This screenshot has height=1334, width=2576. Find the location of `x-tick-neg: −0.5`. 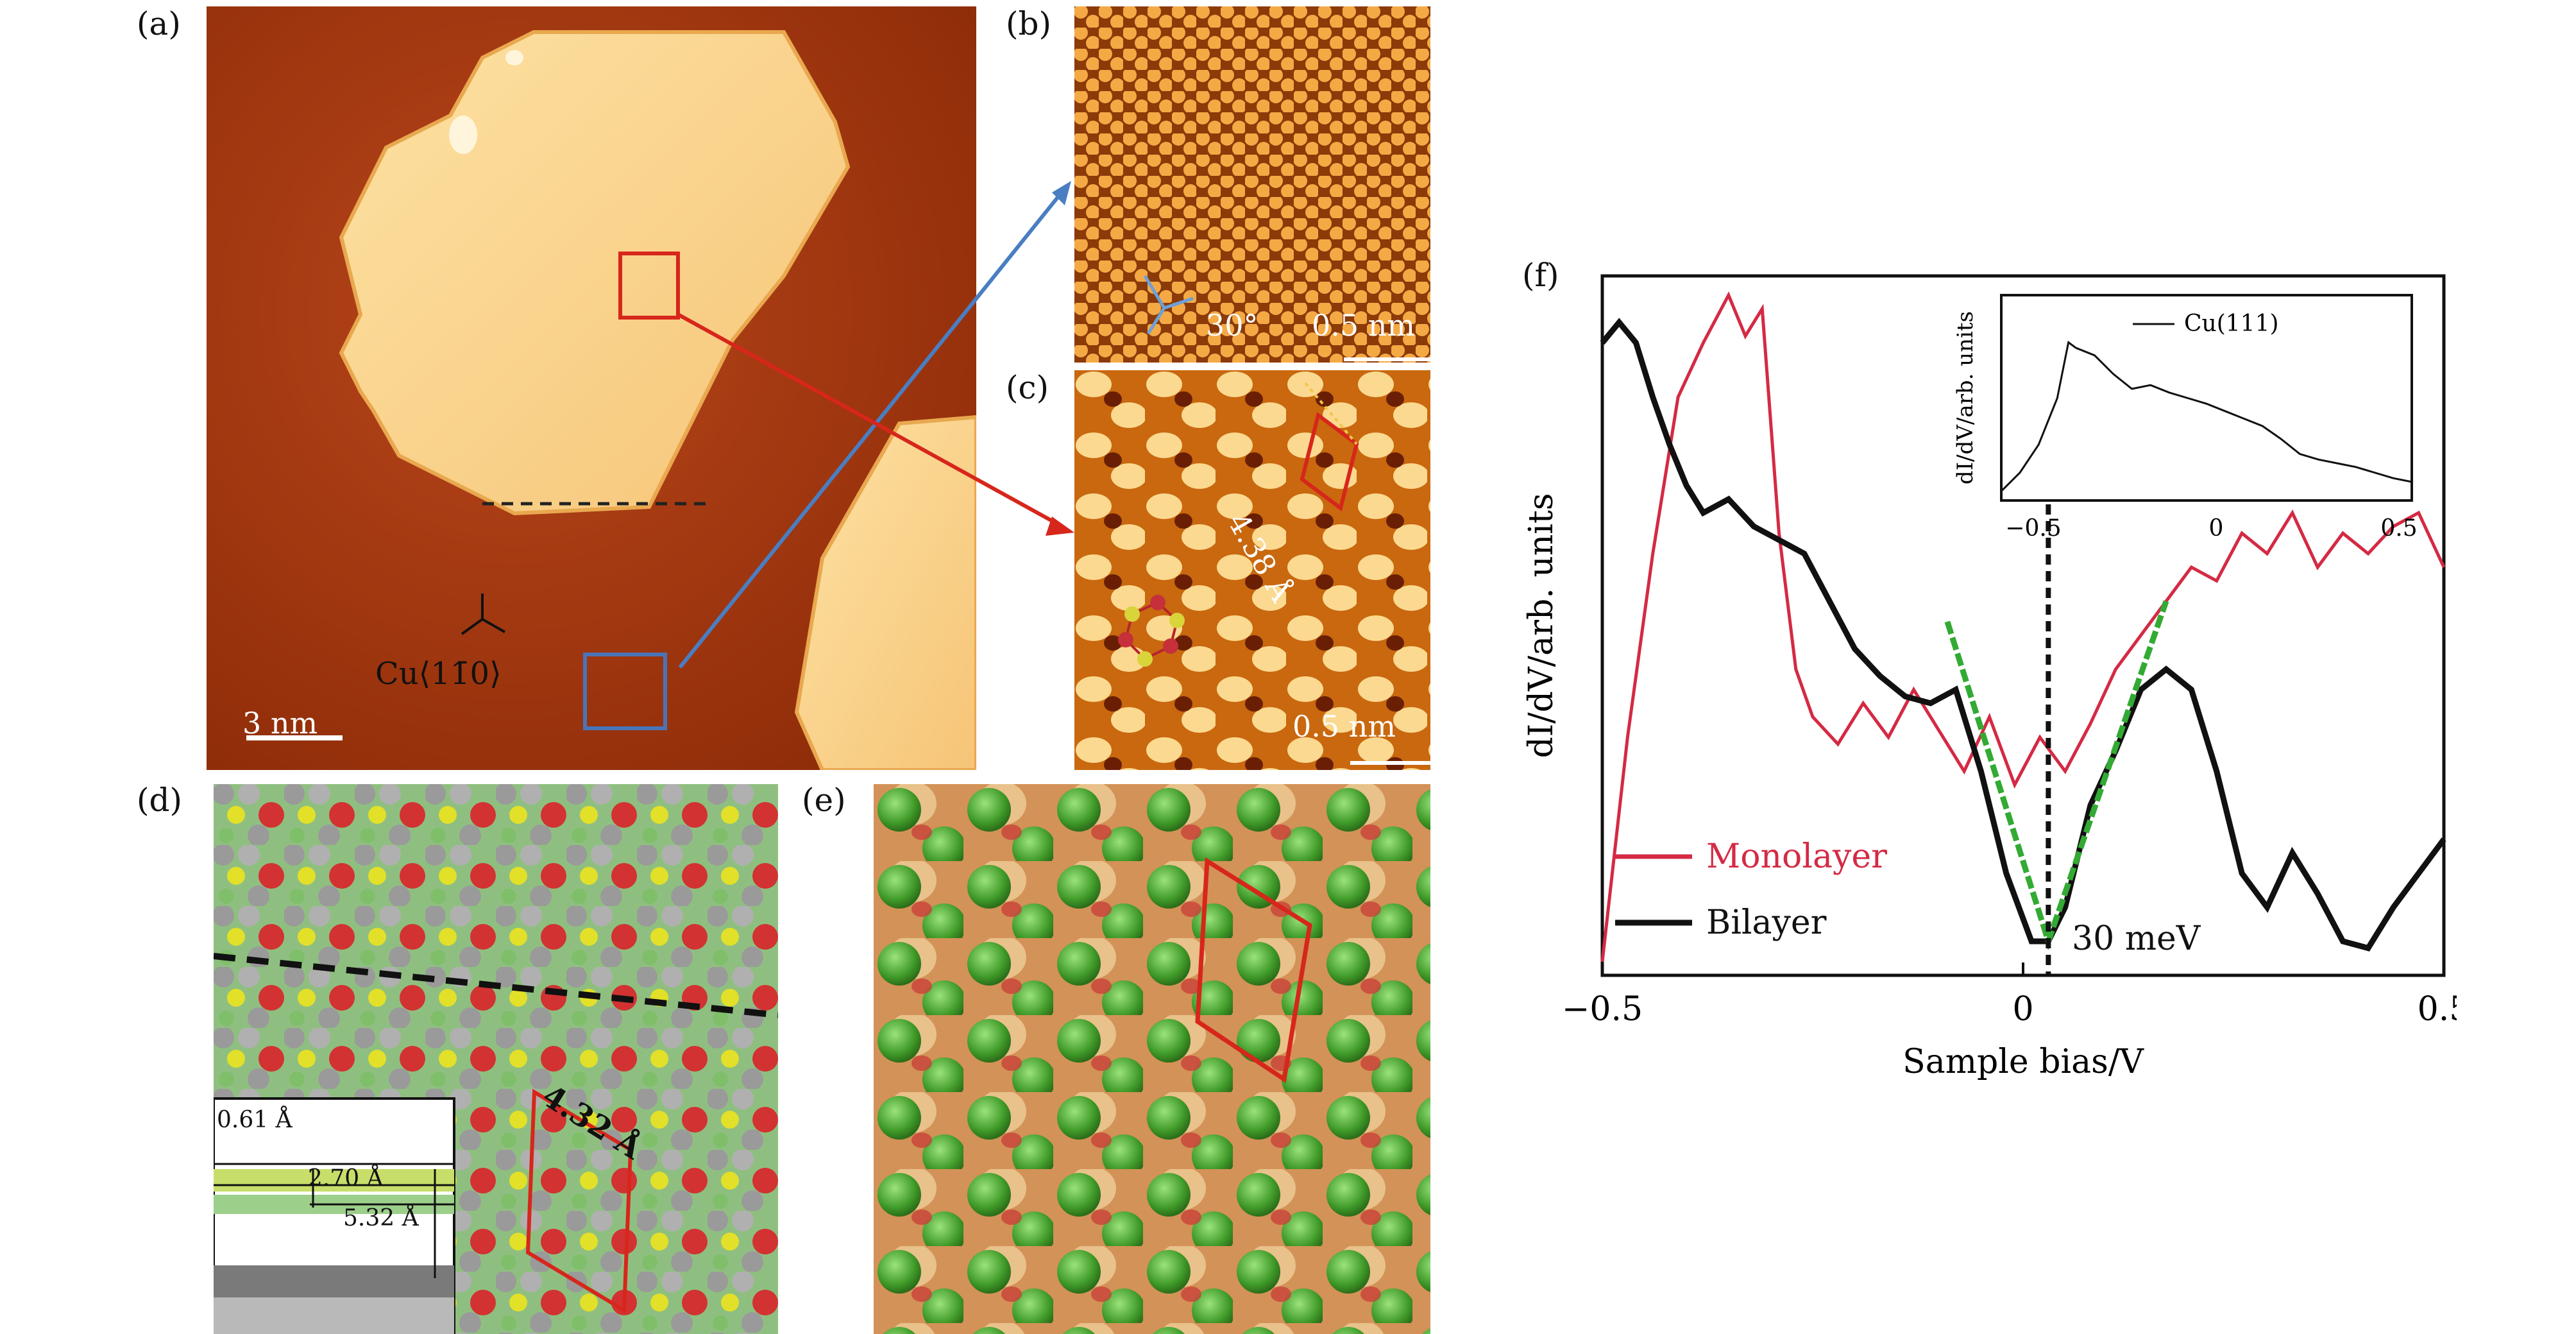

x-tick-neg: −0.5 is located at coordinates (1602, 1010).